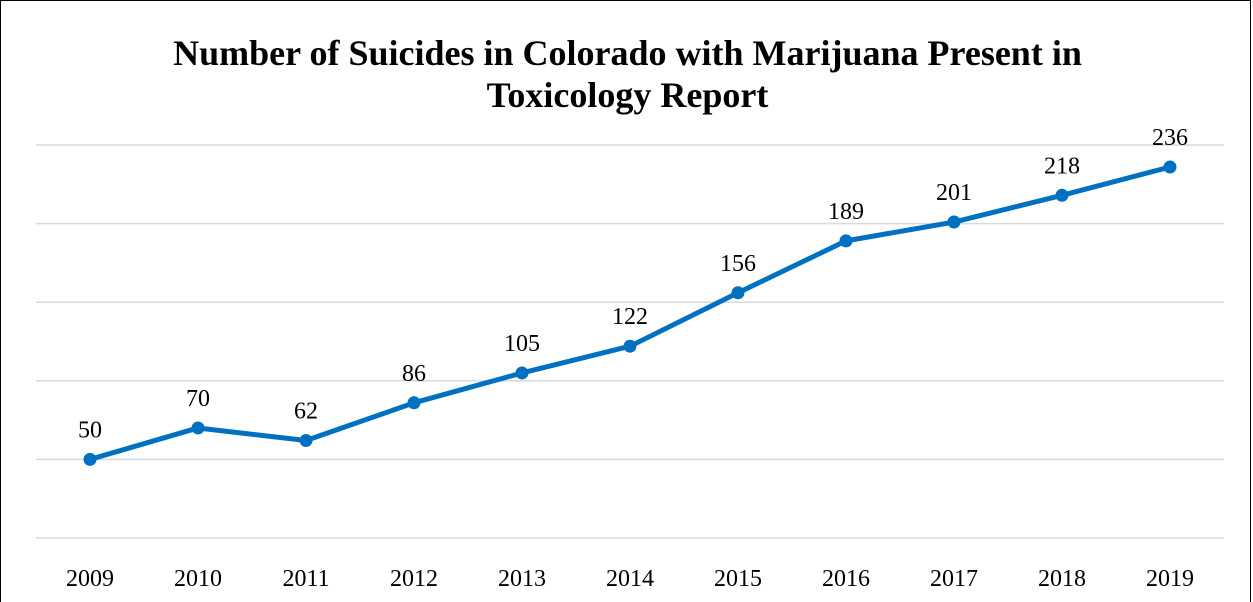 The image size is (1253, 602). Describe the element at coordinates (306, 412) in the screenshot. I see `data-label: 62` at that location.